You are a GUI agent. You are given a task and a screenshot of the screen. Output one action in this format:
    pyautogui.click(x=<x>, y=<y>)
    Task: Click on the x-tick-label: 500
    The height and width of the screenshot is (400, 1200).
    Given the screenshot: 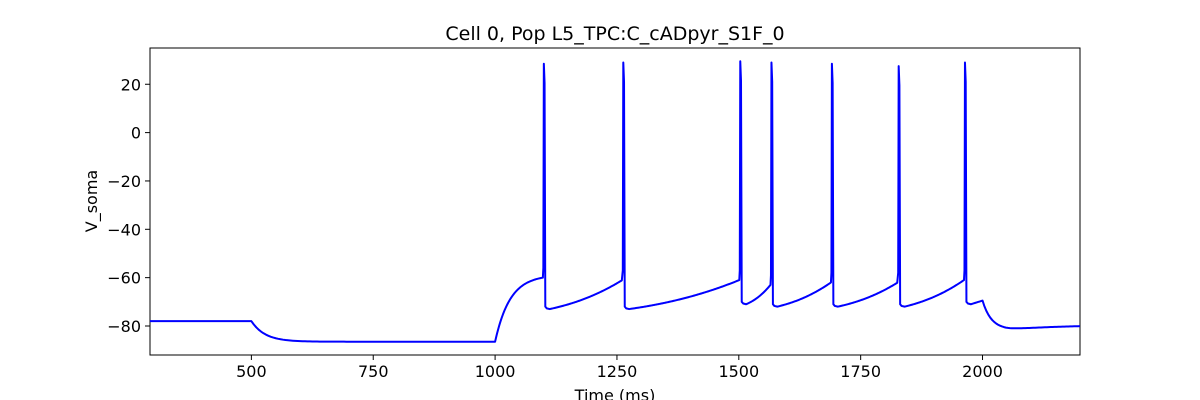 What is the action you would take?
    pyautogui.click(x=251, y=371)
    